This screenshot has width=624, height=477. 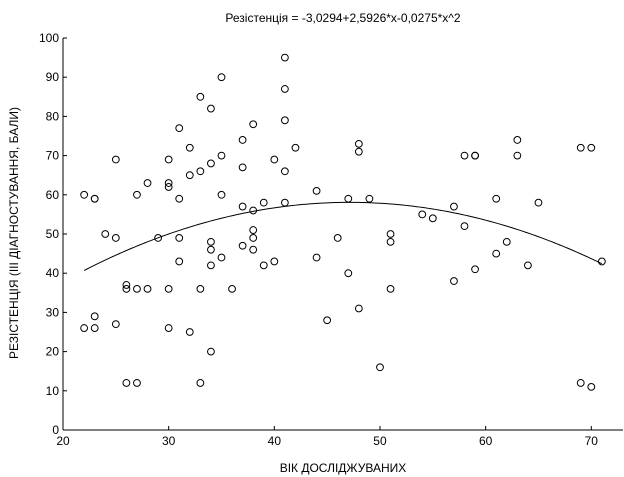 I want to click on x-tick-label: 50, so click(x=380, y=441).